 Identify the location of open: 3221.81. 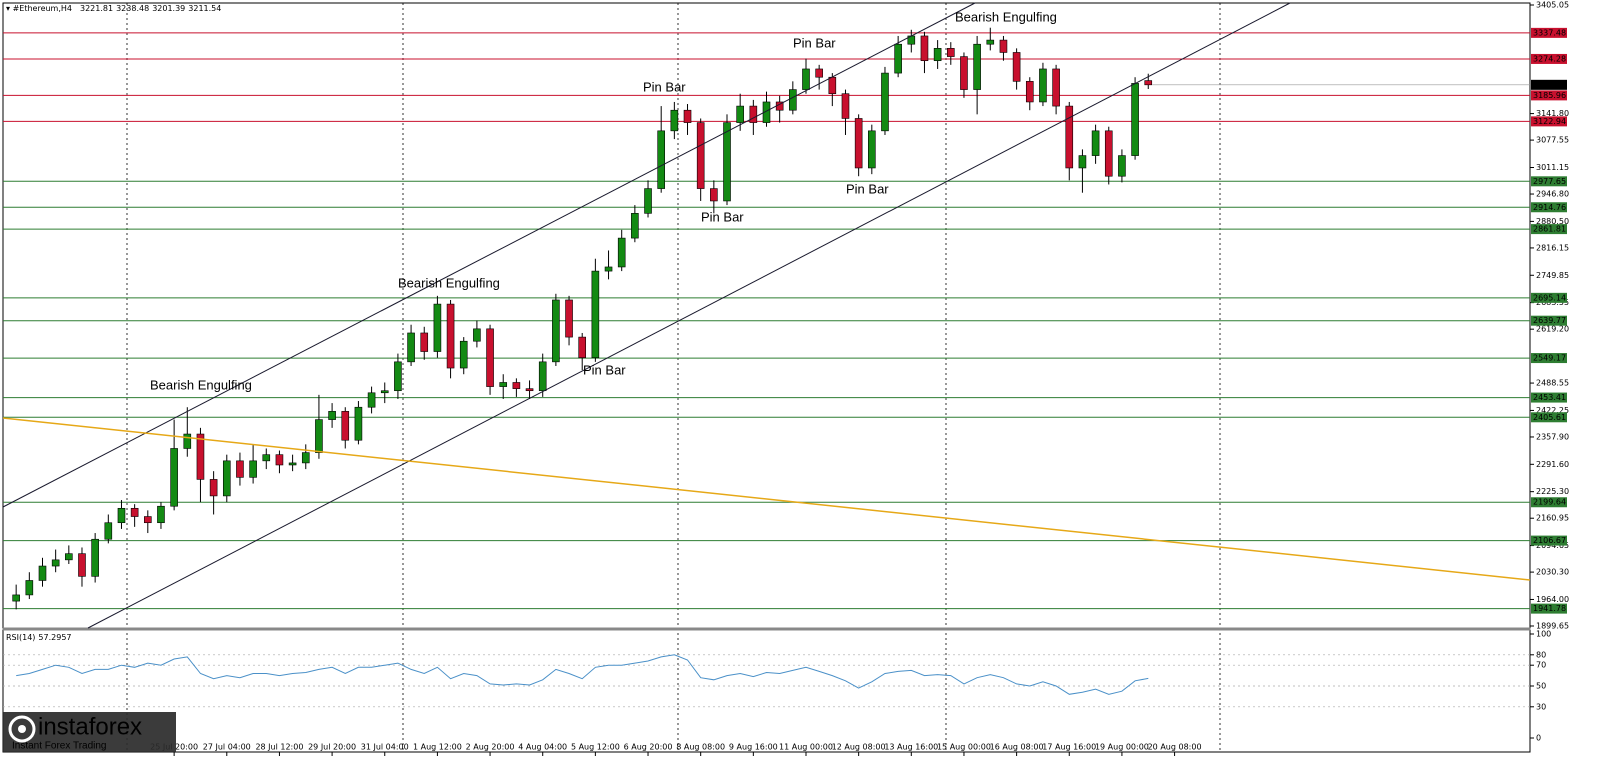
(96, 8).